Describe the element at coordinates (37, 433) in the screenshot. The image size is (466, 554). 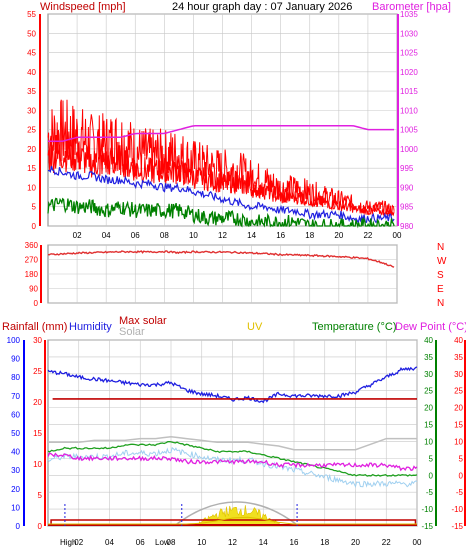
I see `rain-tick-label: 15` at that location.